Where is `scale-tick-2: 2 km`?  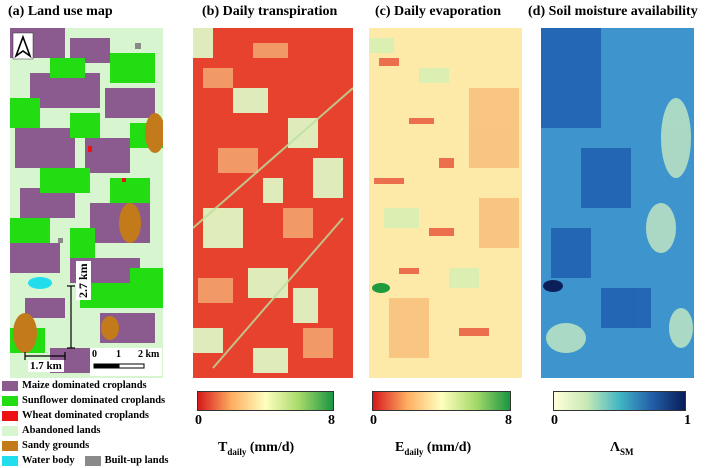
scale-tick-2: 2 km is located at coordinates (149, 354).